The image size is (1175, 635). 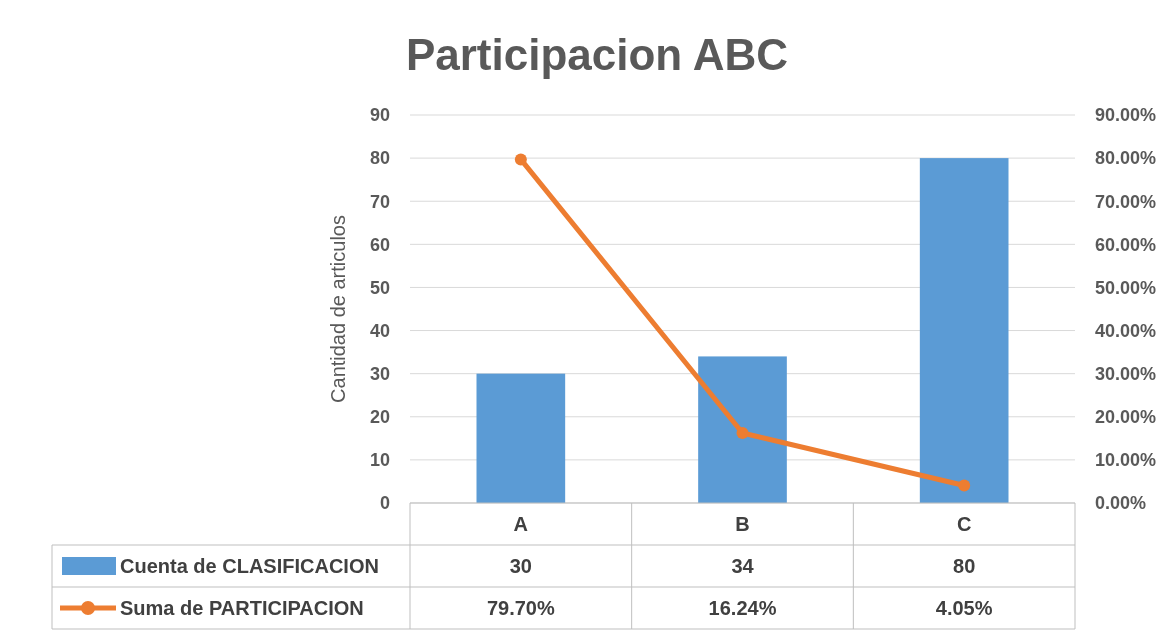 What do you see at coordinates (520, 608) in the screenshot?
I see `data-label: 79.70%` at bounding box center [520, 608].